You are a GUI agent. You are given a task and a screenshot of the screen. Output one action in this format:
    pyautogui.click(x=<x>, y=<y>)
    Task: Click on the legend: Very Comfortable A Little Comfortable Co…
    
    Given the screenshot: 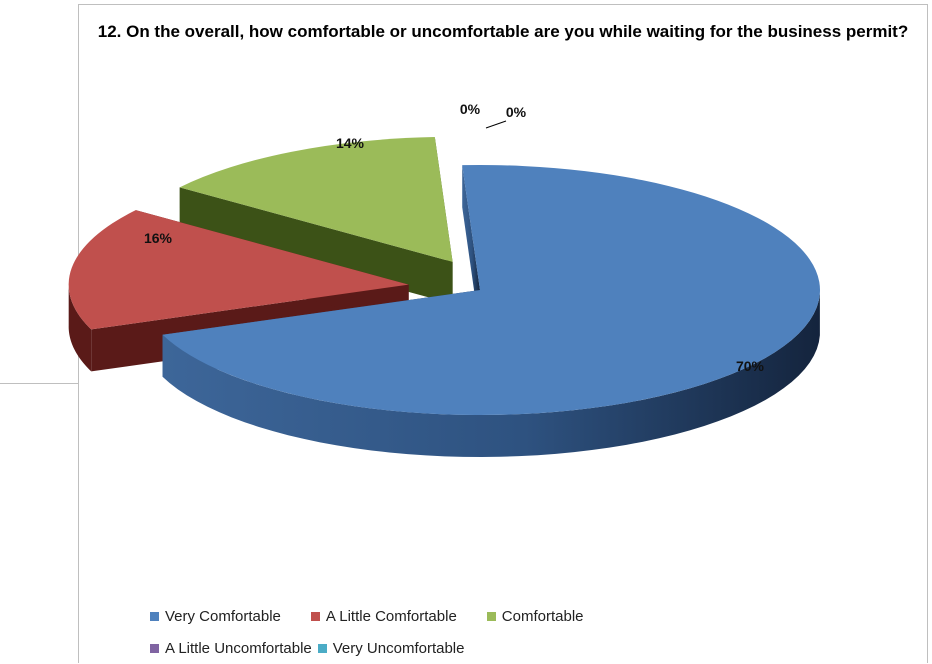 What is the action you would take?
    pyautogui.click(x=500, y=632)
    